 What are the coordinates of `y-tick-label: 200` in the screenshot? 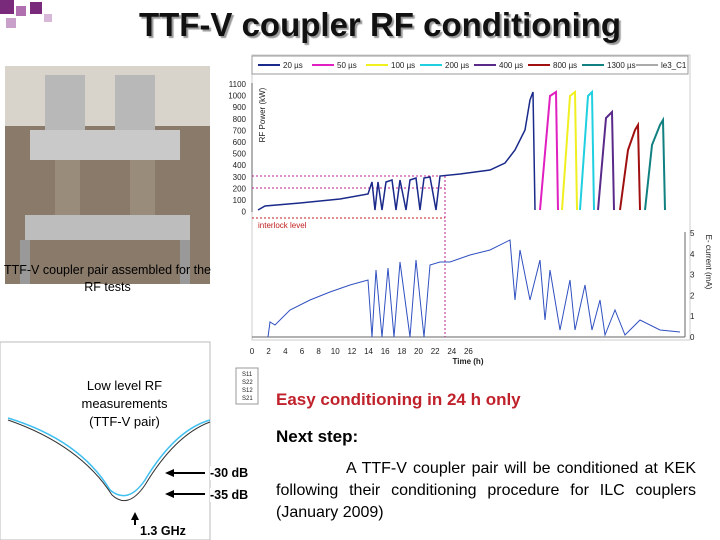 It's located at (240, 188).